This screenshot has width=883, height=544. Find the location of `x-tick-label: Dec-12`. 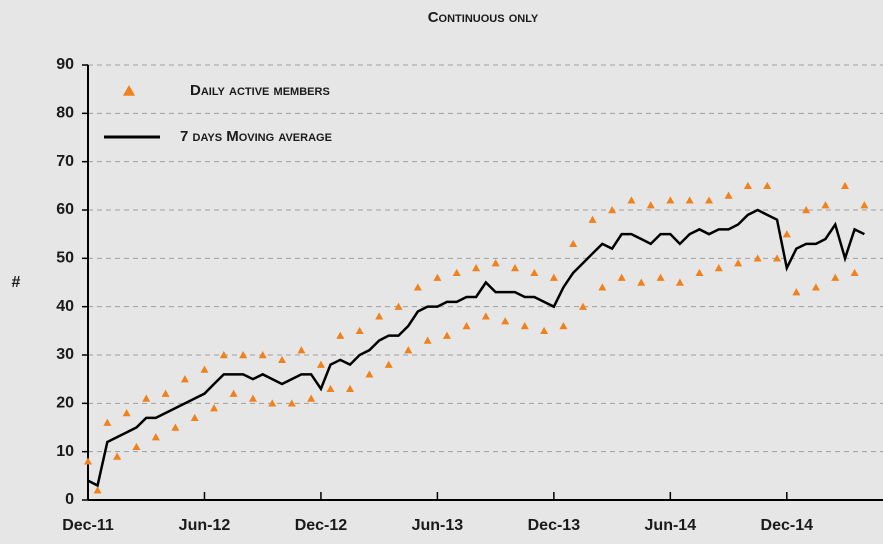

x-tick-label: Dec-12 is located at coordinates (321, 525).